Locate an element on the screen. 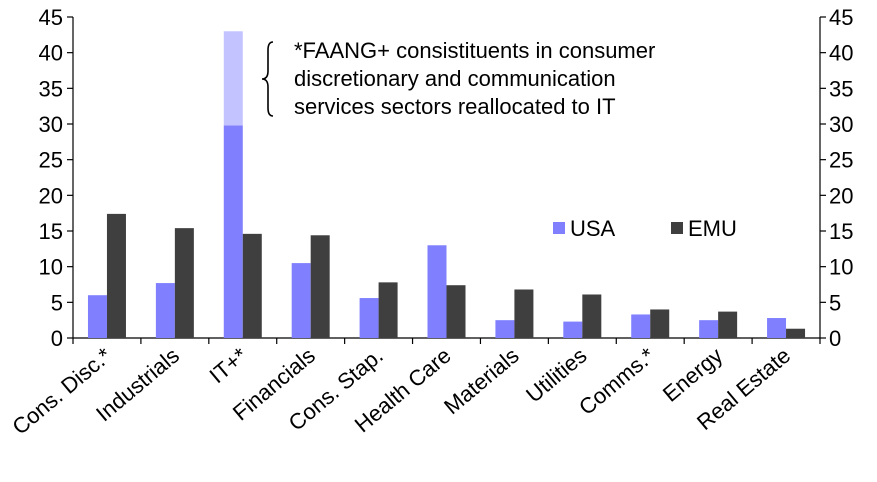 Image resolution: width=877 pixels, height=482 pixels. y-tick-label-right: 0 is located at coordinates (835, 338).